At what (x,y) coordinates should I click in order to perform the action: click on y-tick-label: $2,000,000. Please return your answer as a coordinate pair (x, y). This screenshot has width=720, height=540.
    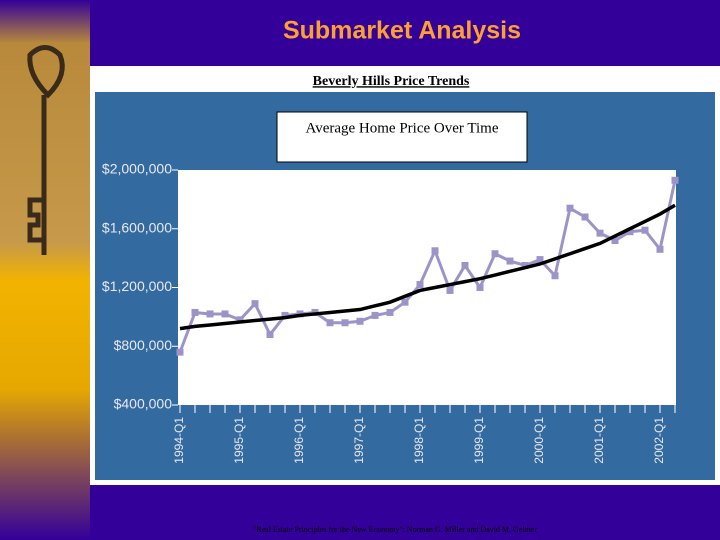
    Looking at the image, I should click on (137, 169).